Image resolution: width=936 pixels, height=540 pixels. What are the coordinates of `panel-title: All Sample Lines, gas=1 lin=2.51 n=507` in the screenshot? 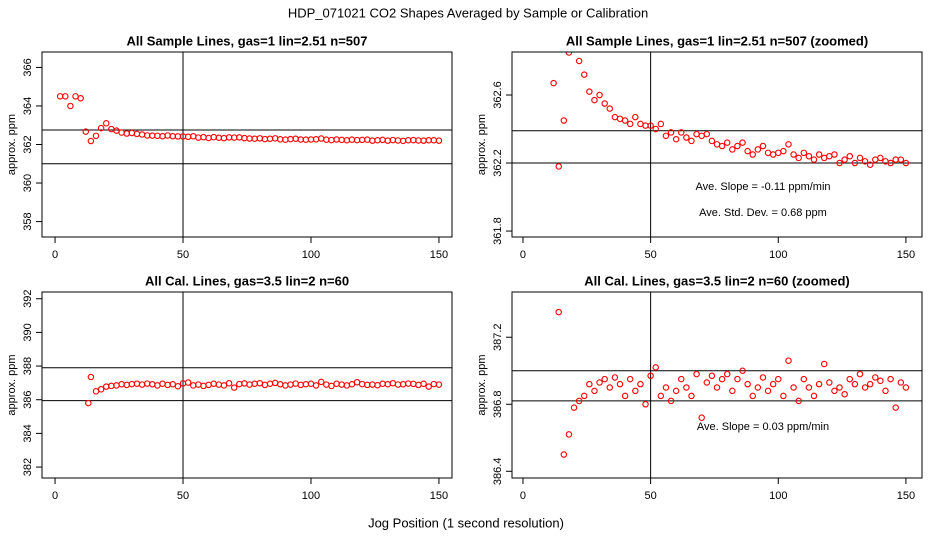 It's located at (247, 40).